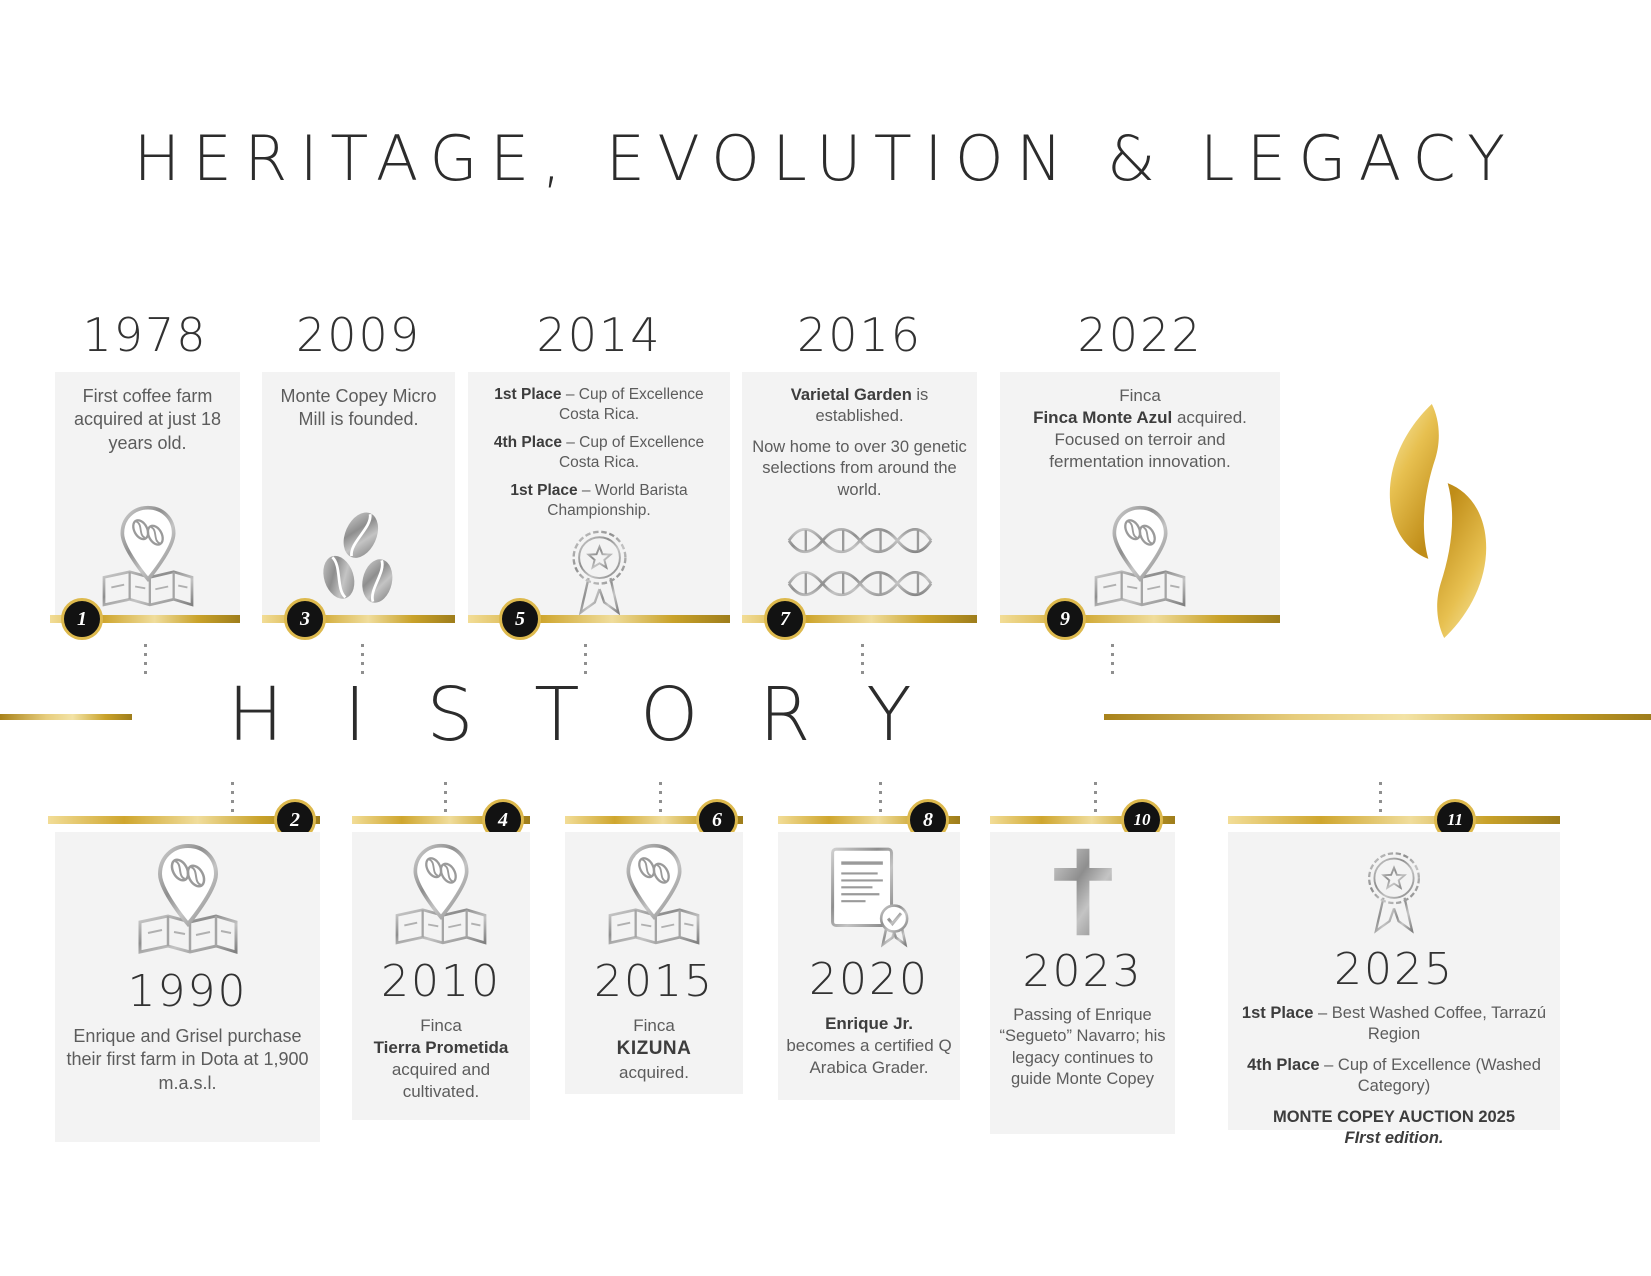 This screenshot has width=1651, height=1276. I want to click on milestone-number-badge: 3, so click(305, 619).